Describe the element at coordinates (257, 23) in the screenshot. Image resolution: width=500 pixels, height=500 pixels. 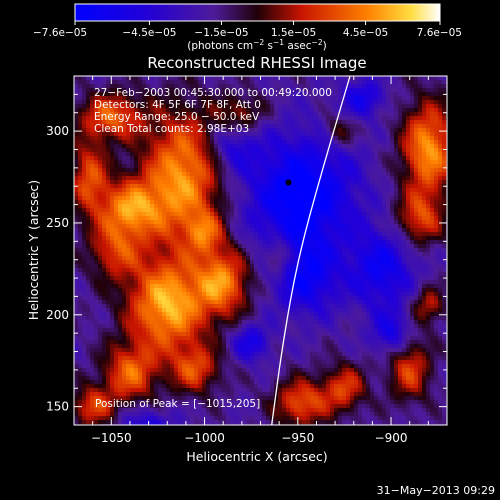
I see `colorbar-ticks` at that location.